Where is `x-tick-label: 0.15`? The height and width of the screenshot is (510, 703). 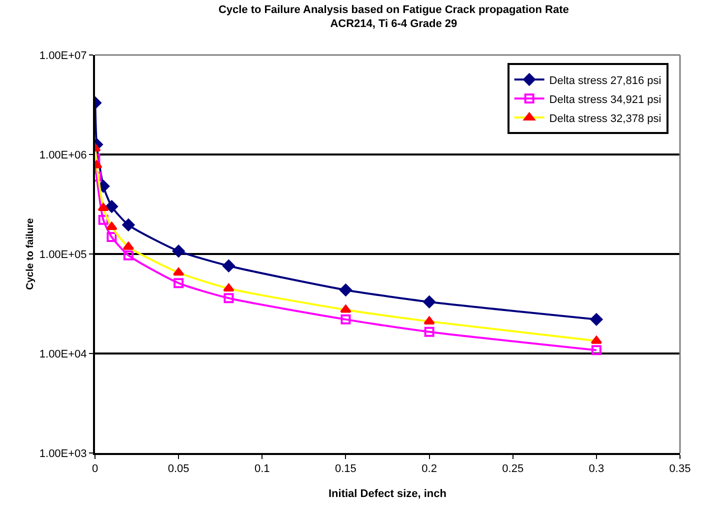
x-tick-label: 0.15 is located at coordinates (345, 469).